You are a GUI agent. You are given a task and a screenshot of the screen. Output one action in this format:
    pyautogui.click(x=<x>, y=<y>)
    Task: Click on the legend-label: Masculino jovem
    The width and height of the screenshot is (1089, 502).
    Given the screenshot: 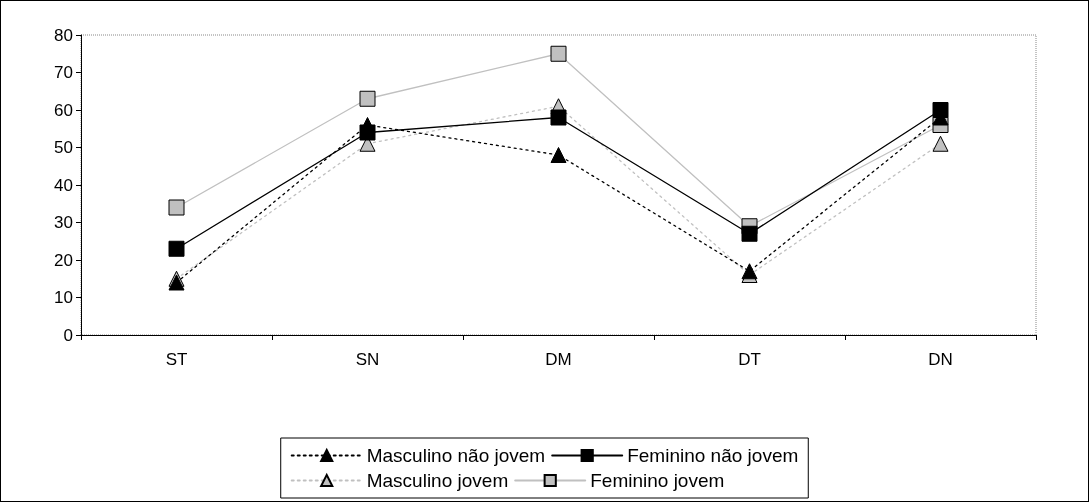 What is the action you would take?
    pyautogui.click(x=437, y=480)
    